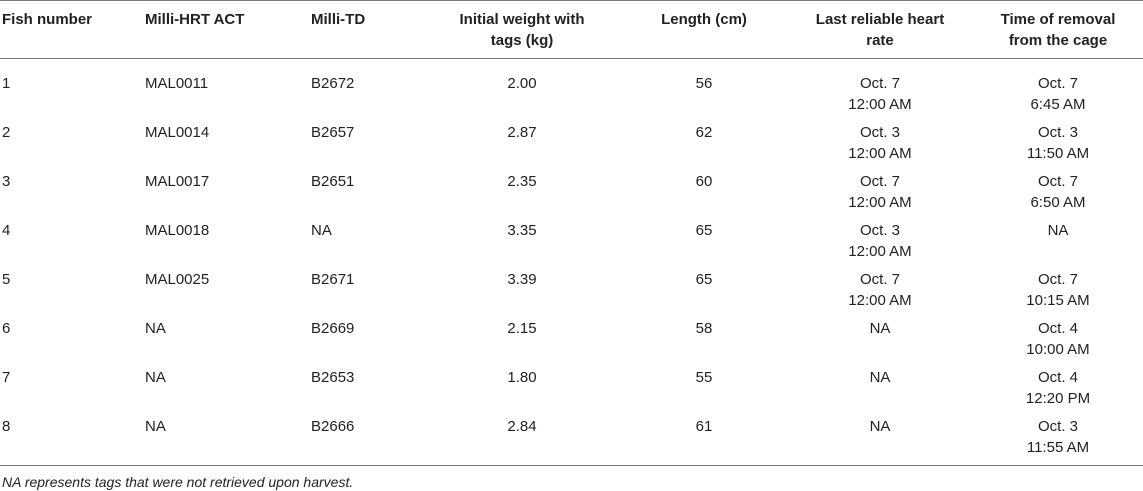 This screenshot has height=491, width=1143. What do you see at coordinates (522, 30) in the screenshot?
I see `header-initial-weight: Initial weight with tags (kg)` at bounding box center [522, 30].